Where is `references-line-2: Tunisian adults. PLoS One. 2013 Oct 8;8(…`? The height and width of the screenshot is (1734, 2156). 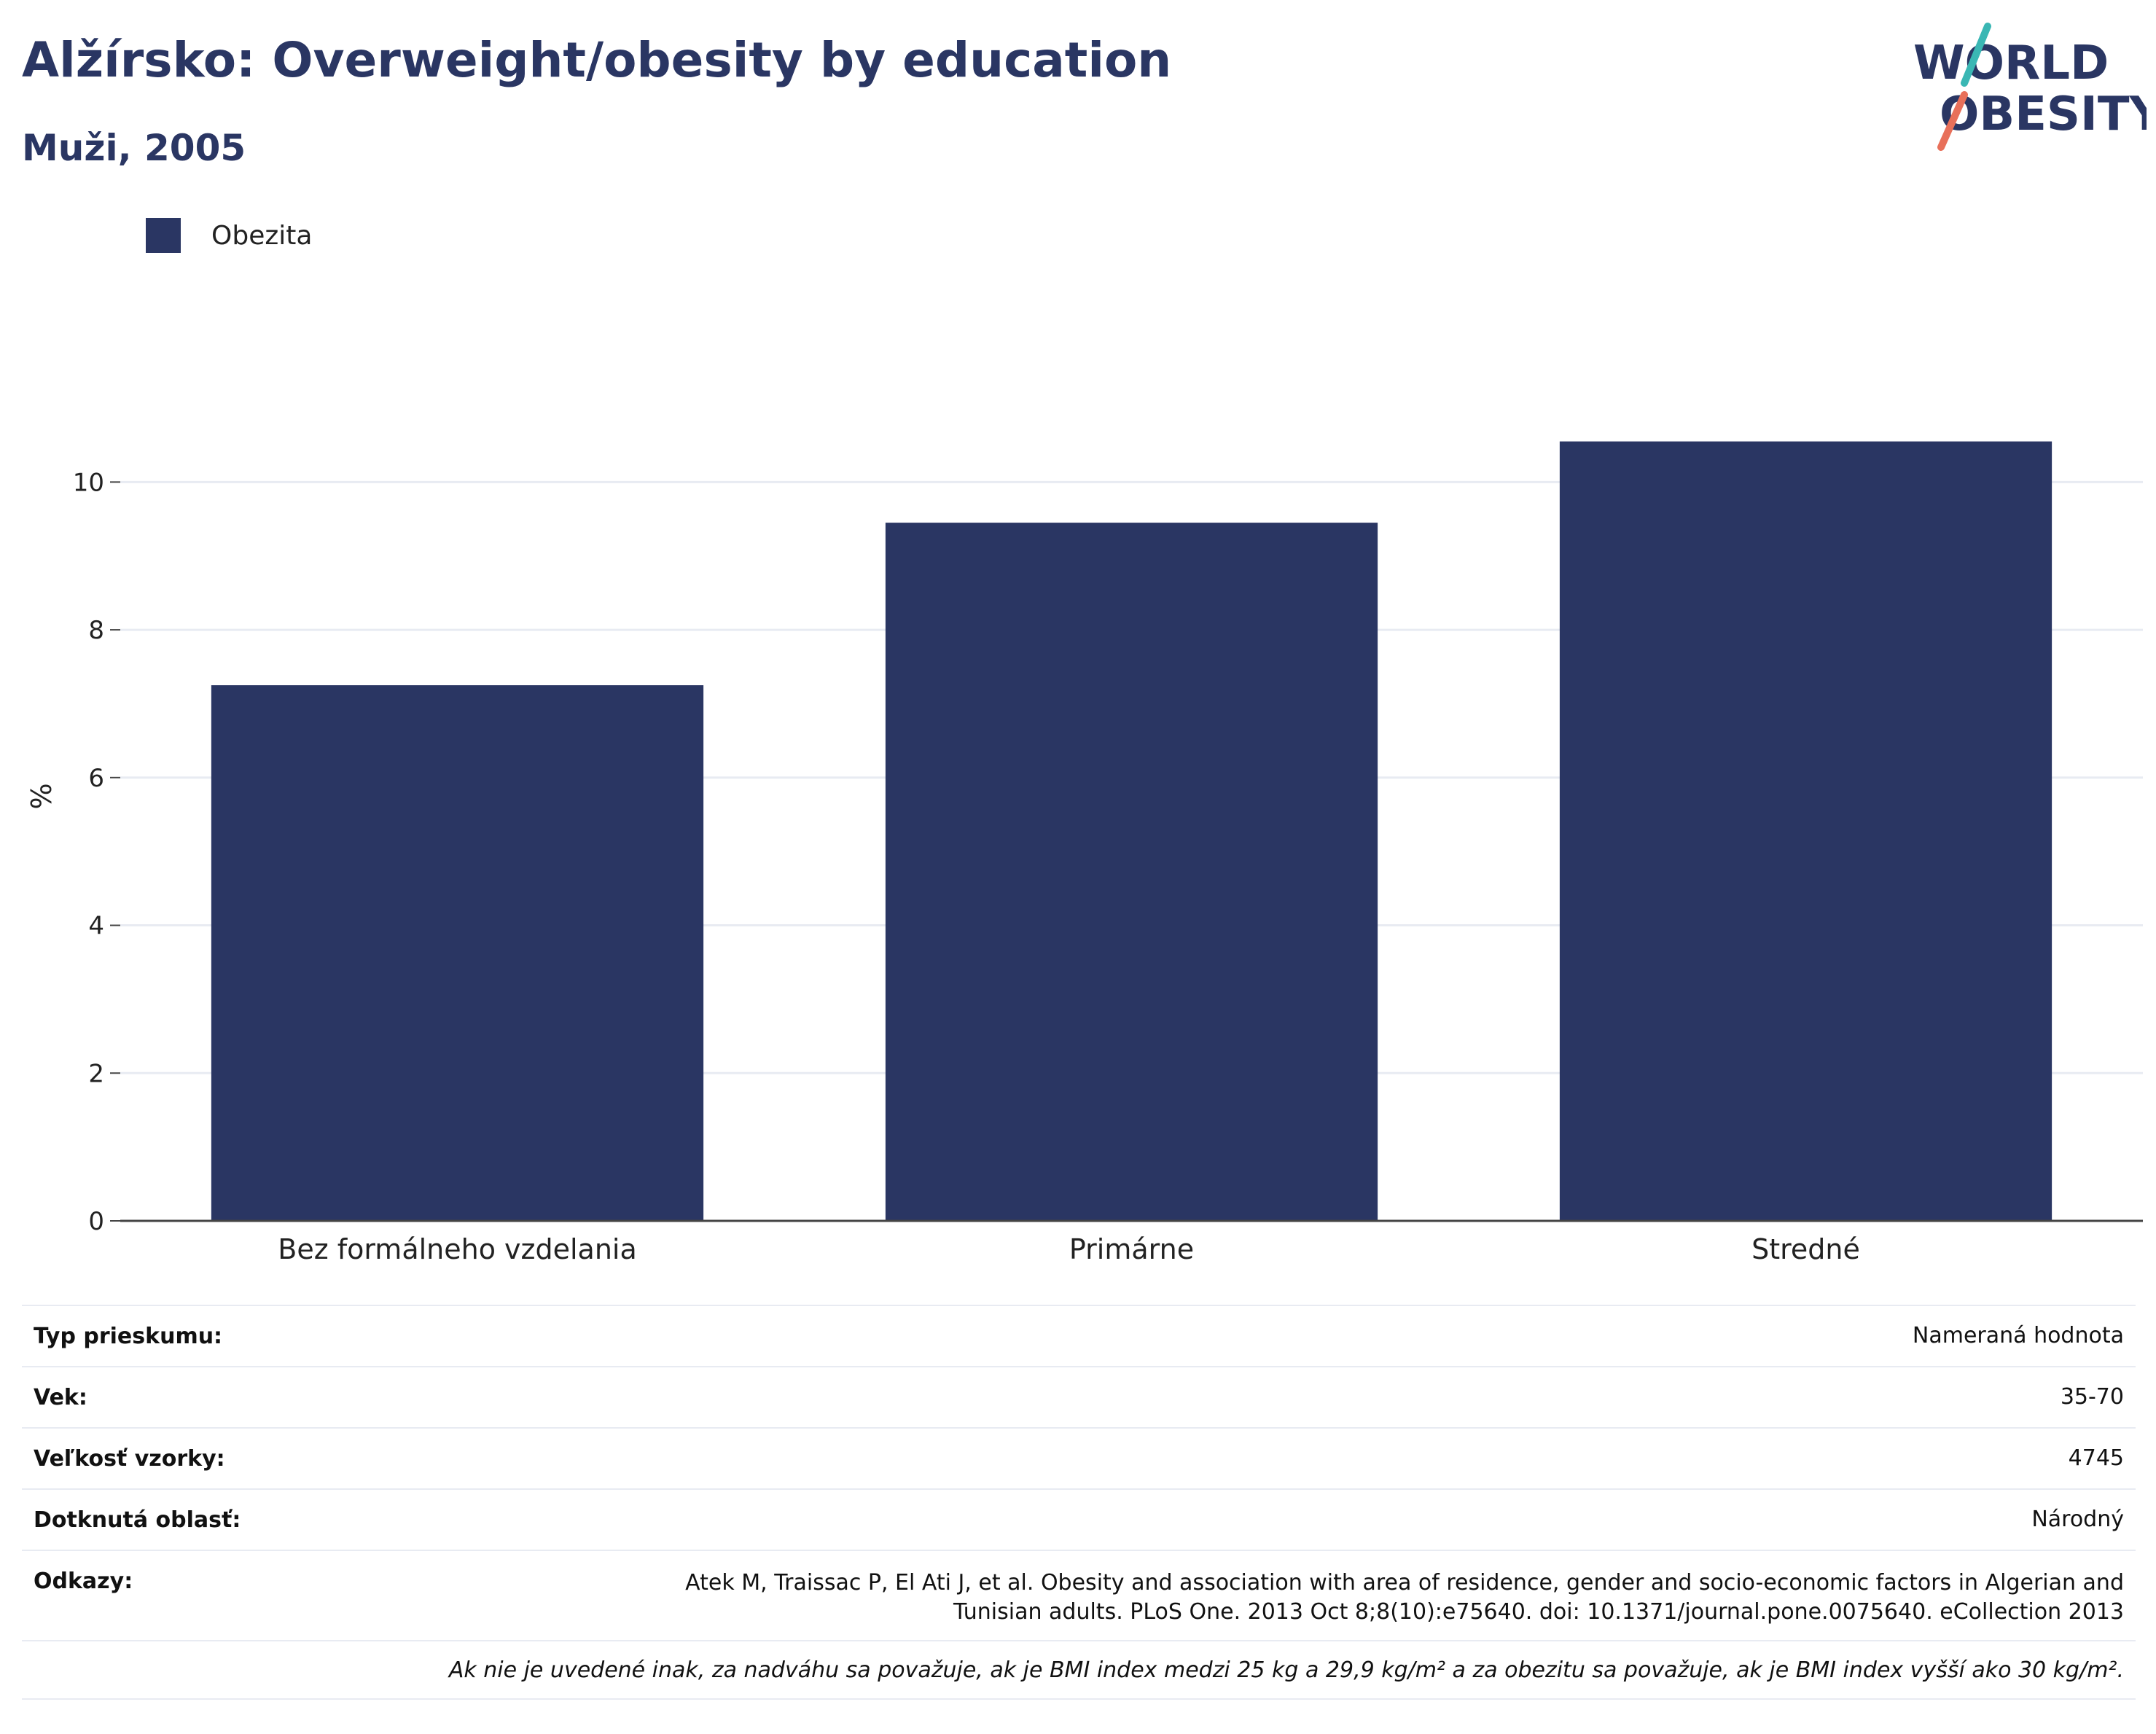 references-line-2: Tunisian adults. PLoS One. 2013 Oct 8;8(… is located at coordinates (1539, 1612).